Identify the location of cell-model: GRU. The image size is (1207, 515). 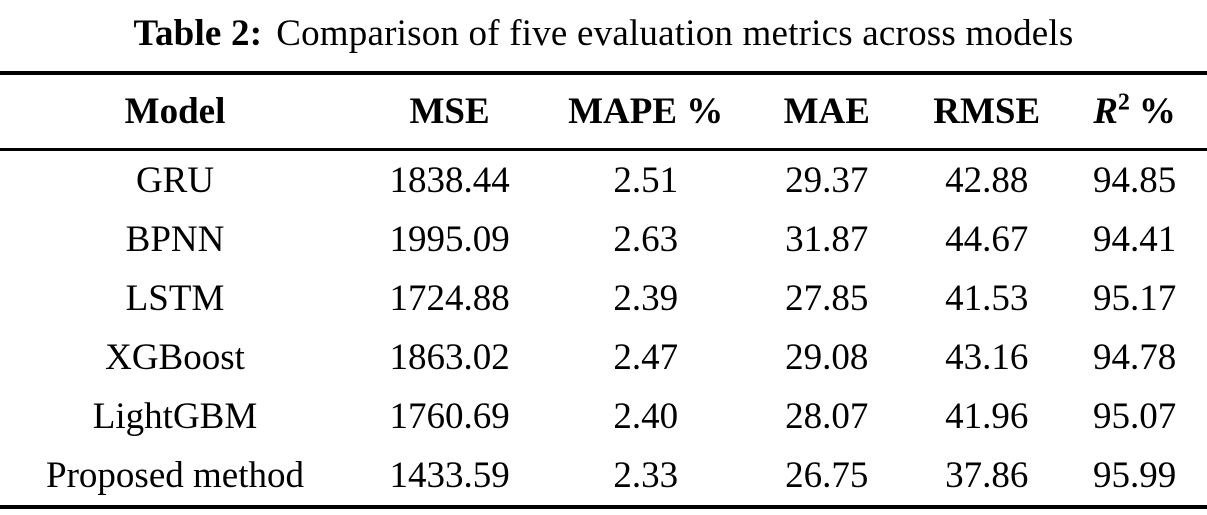
(175, 180).